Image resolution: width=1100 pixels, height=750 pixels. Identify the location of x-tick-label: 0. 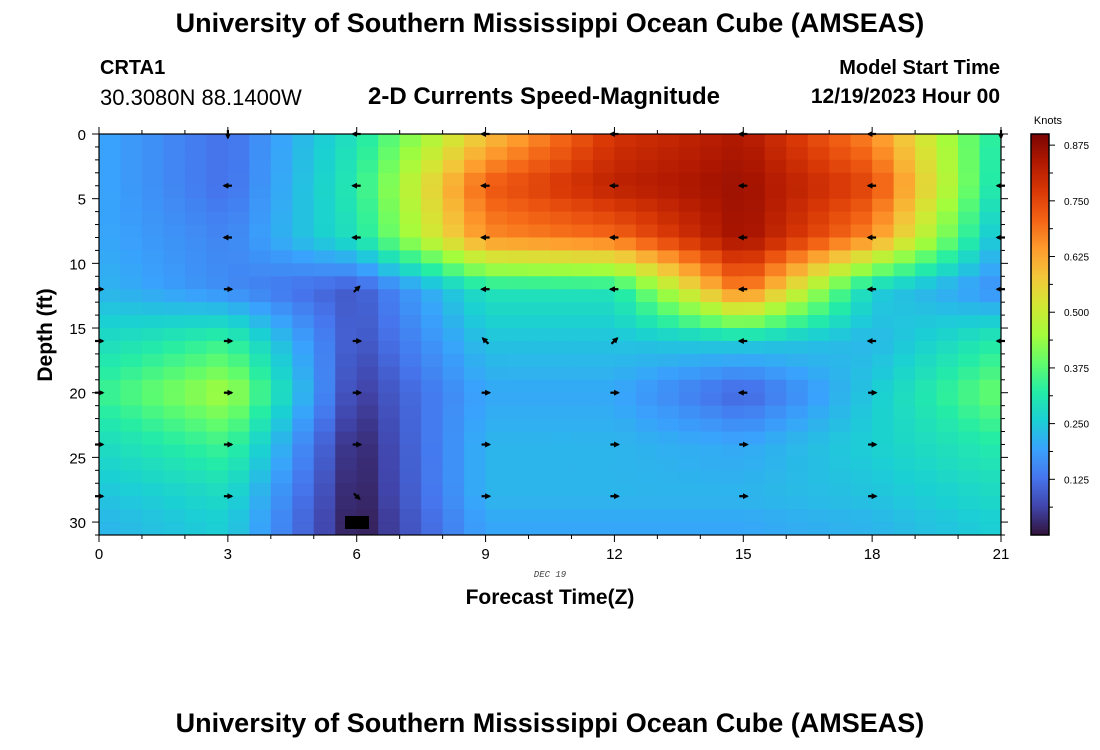
(99, 554).